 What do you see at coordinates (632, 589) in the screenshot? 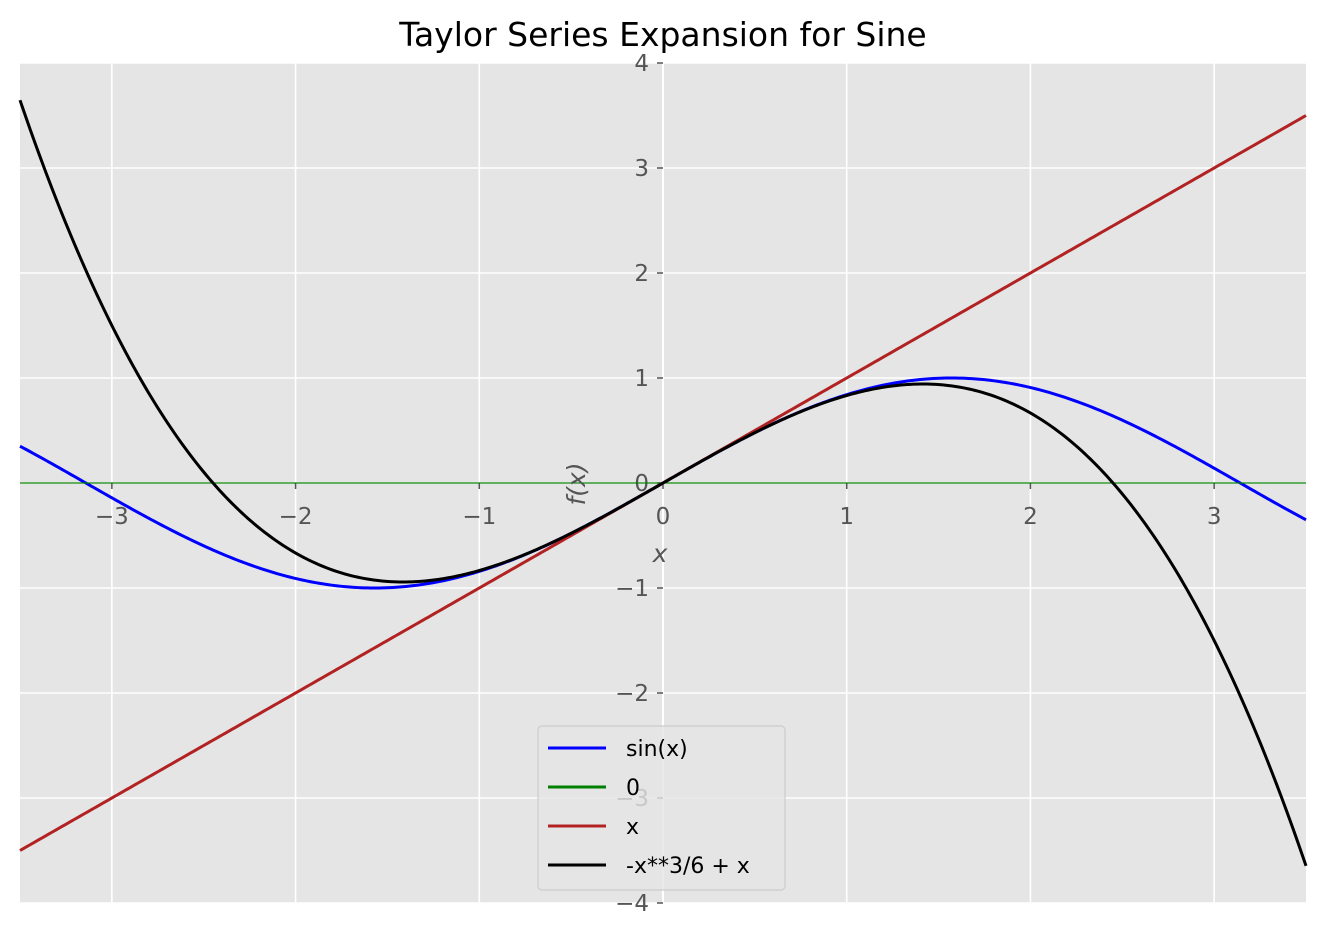
I see `y-tick-label-3: −1` at bounding box center [632, 589].